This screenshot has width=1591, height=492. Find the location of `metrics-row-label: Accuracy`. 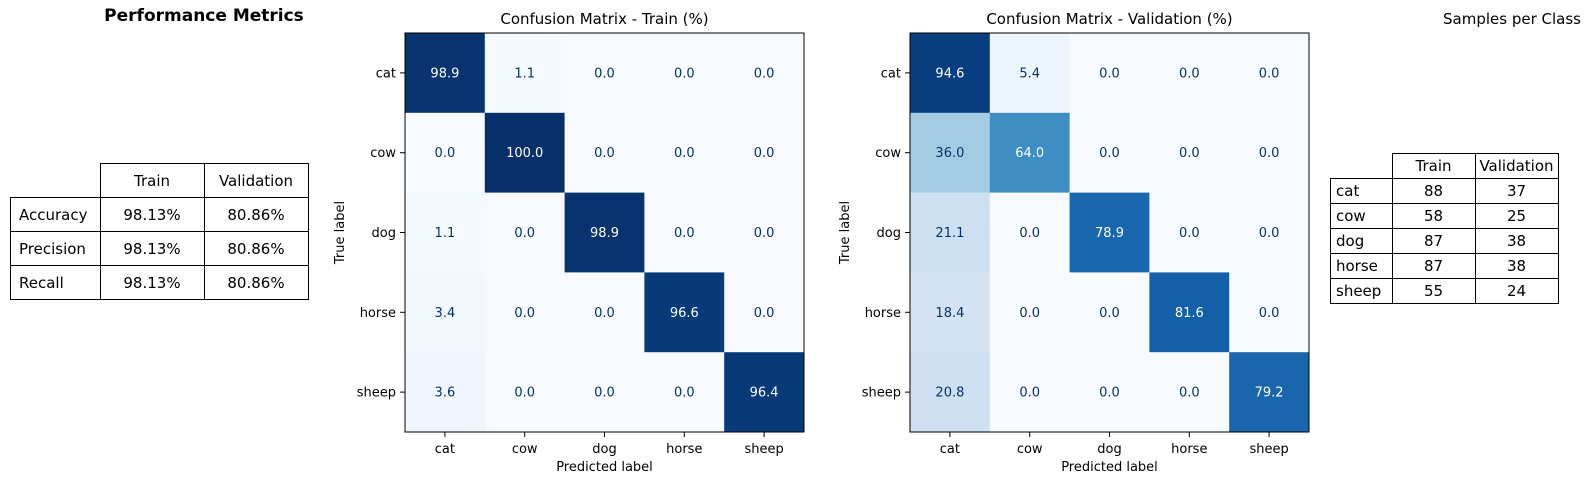

metrics-row-label: Accuracy is located at coordinates (55, 214).